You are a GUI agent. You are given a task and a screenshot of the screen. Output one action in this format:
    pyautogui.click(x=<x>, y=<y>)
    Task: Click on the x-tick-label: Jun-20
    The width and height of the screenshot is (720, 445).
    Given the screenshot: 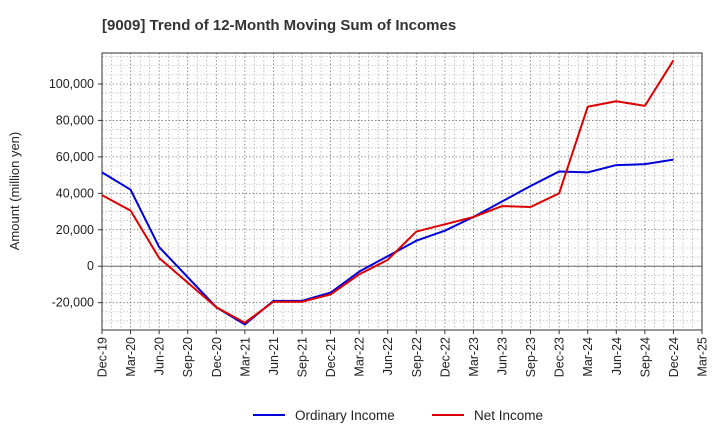 What is the action you would take?
    pyautogui.click(x=160, y=356)
    